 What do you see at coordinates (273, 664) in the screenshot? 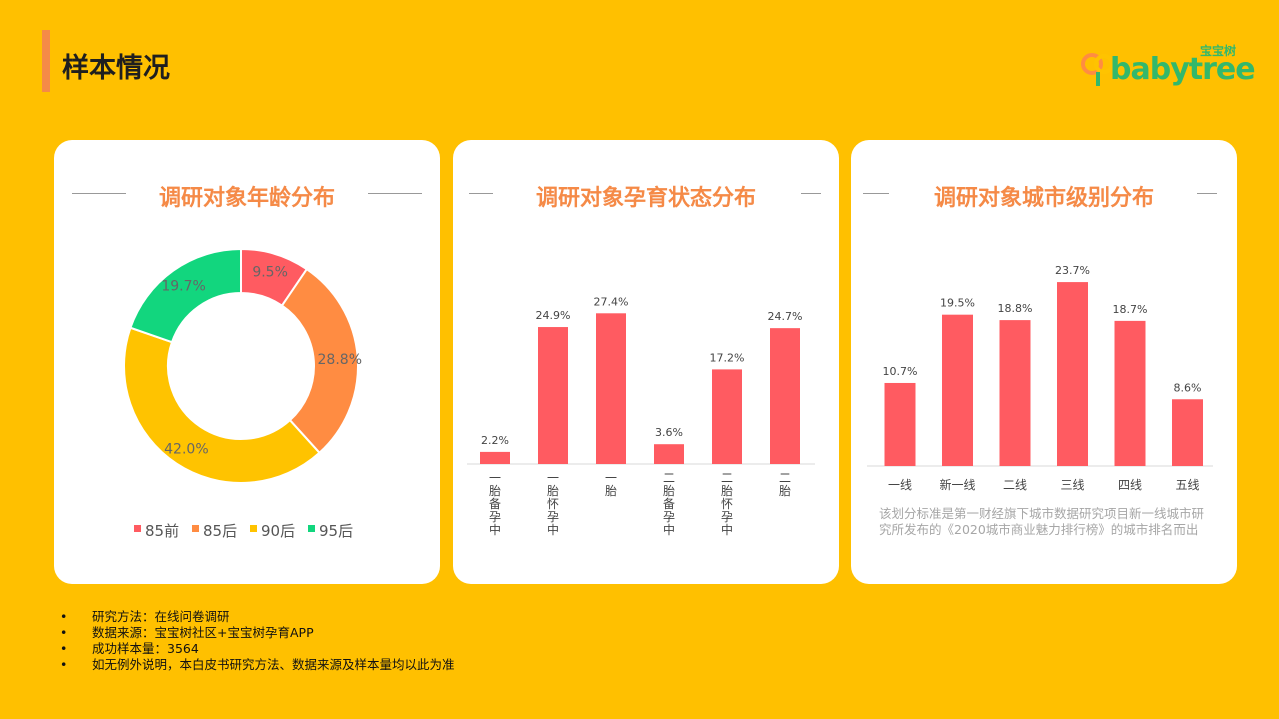
I see `bullet-text: 如无例外说明，本白皮书研究方法、数据来源及样本量均以此为准` at bounding box center [273, 664].